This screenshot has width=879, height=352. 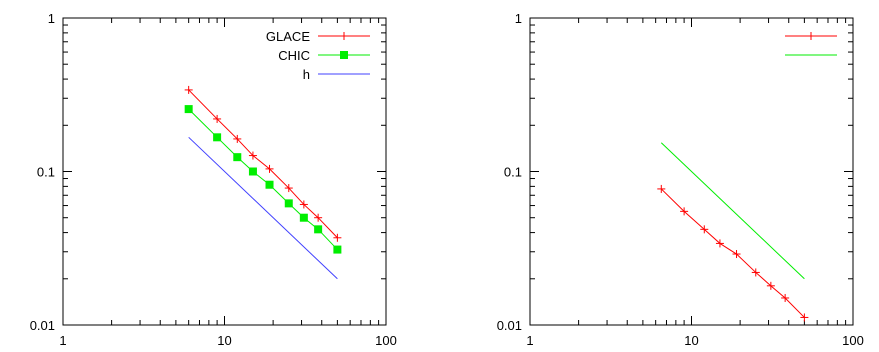 I want to click on legend-label: GLACE, so click(x=288, y=36).